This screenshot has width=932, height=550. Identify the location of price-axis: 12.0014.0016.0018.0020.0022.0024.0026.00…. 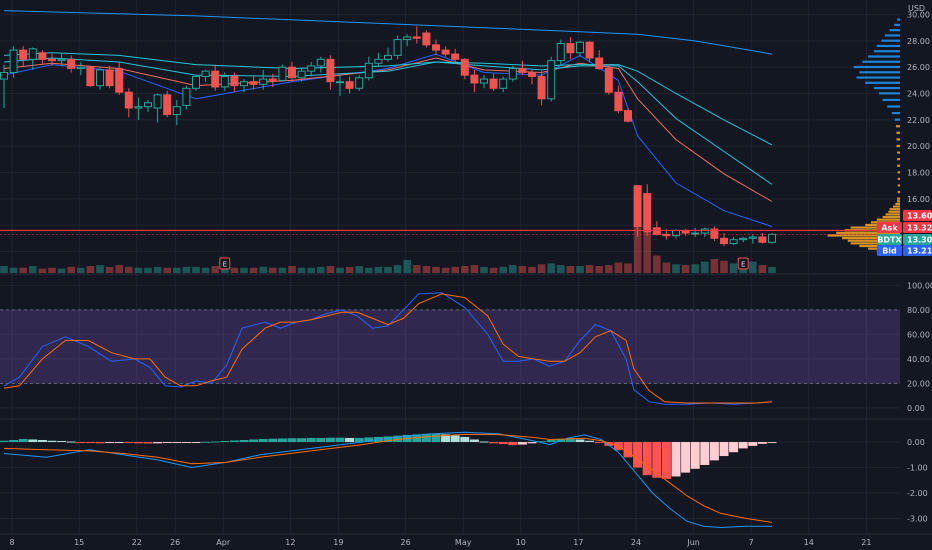
(904, 267).